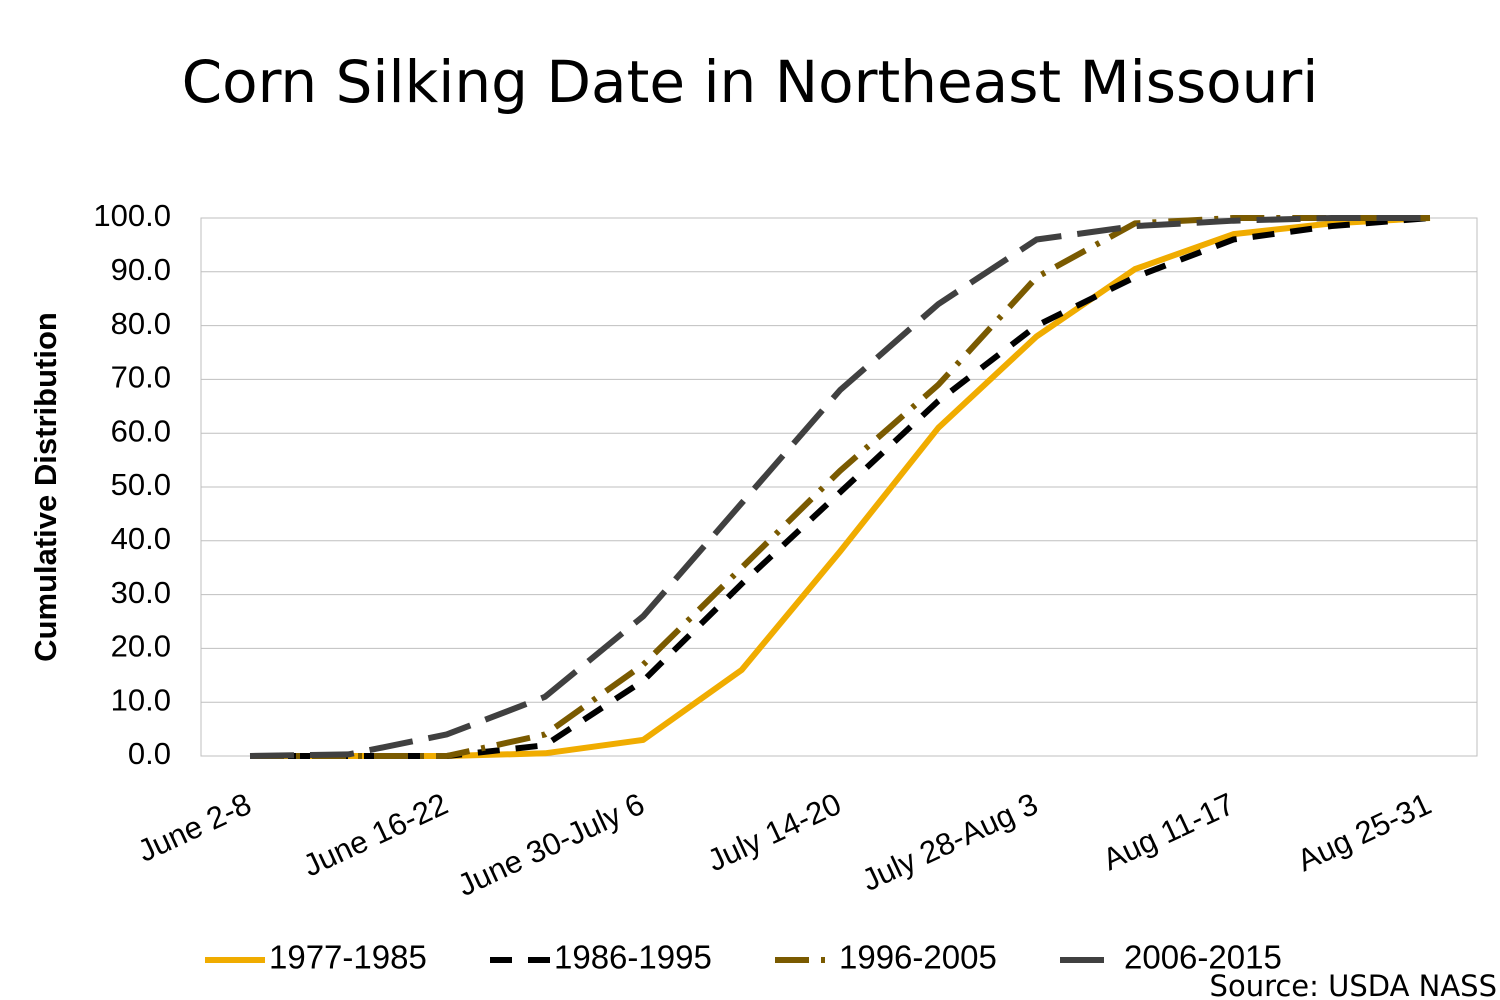  What do you see at coordinates (1353, 984) in the screenshot?
I see `source: Source: USDA NASS` at bounding box center [1353, 984].